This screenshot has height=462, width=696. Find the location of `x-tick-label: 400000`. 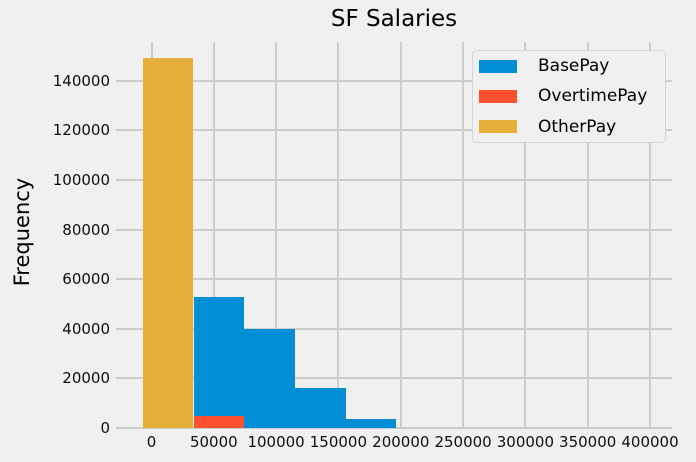

x-tick-label: 400000 is located at coordinates (650, 442).